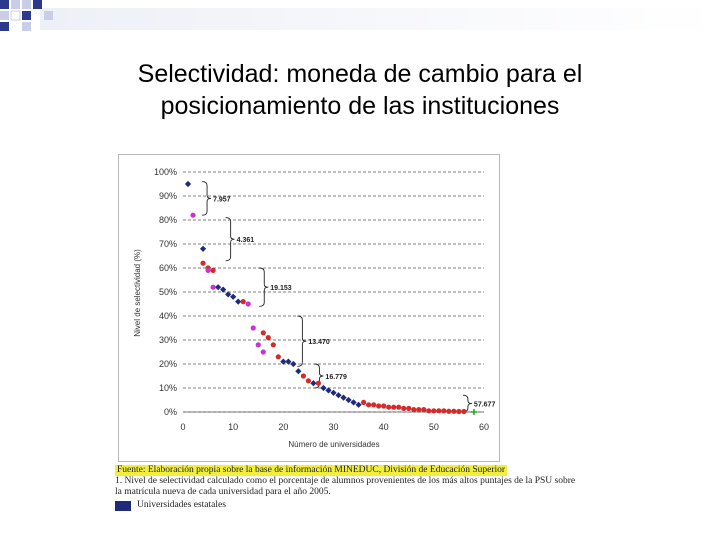  What do you see at coordinates (233, 427) in the screenshot?
I see `x-tick-label: 10` at bounding box center [233, 427].